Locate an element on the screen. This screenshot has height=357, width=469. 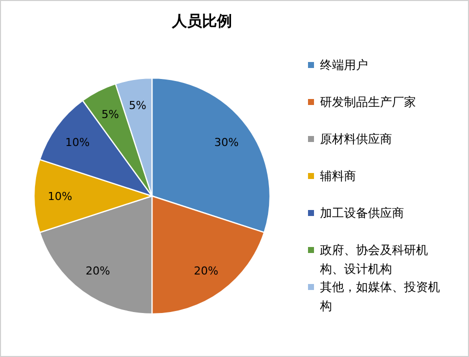
legend-label: 原材料供应商 is located at coordinates (356, 139).